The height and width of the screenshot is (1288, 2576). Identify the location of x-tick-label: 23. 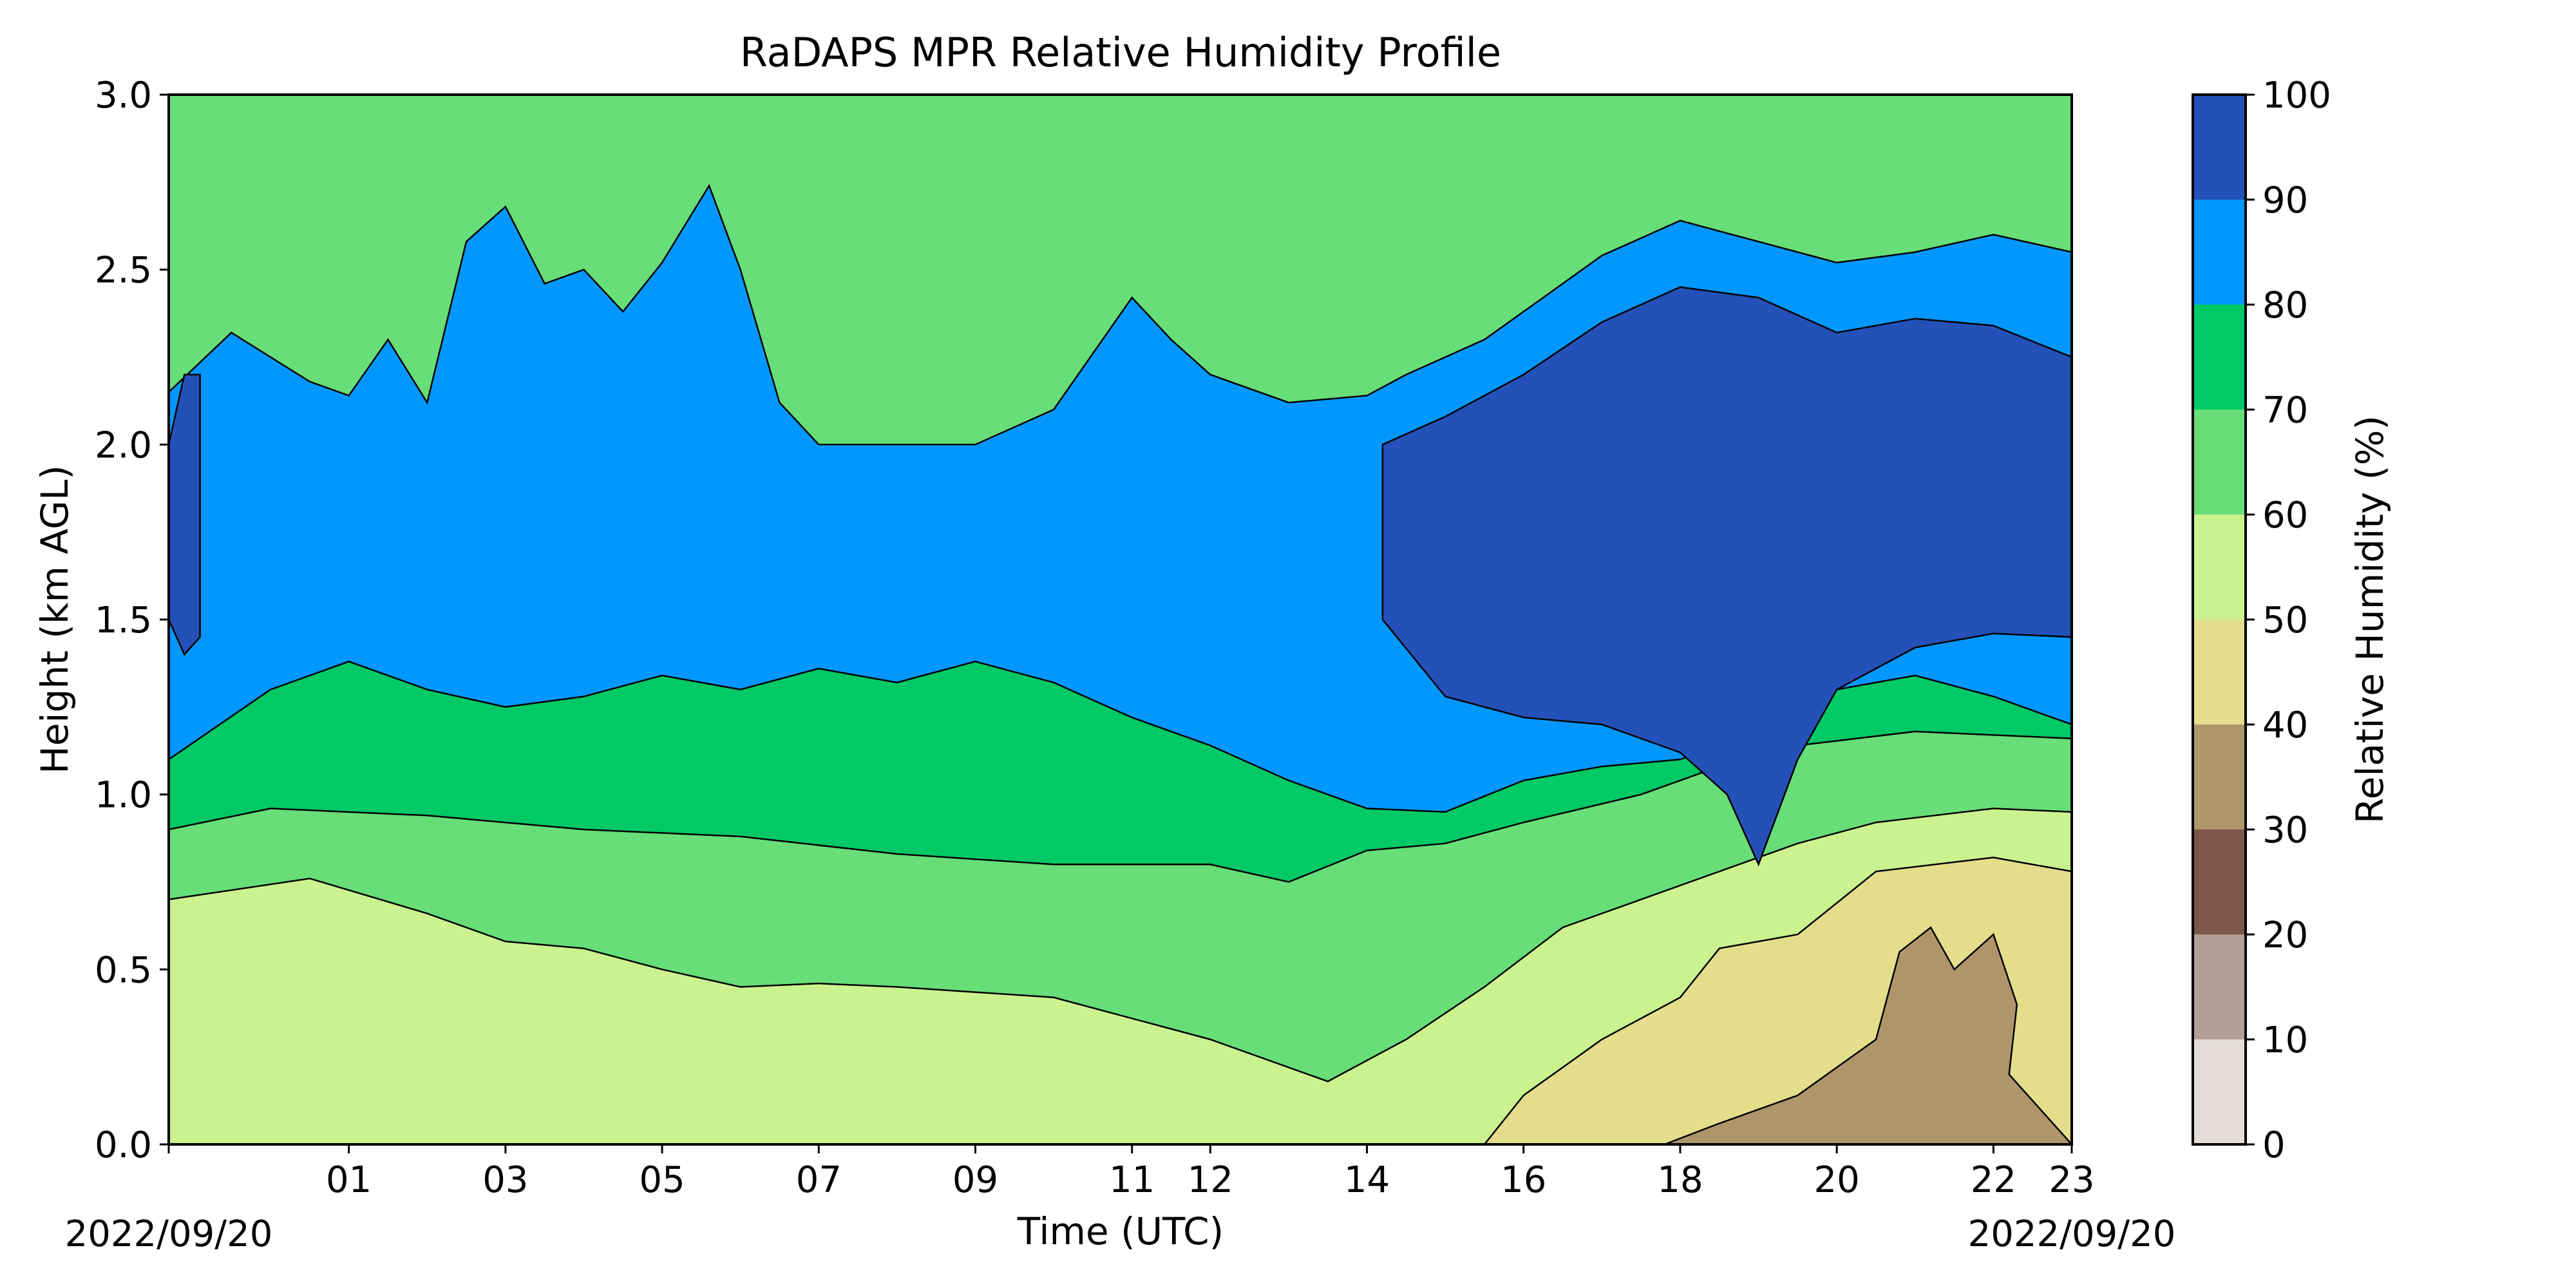
(2071, 1180).